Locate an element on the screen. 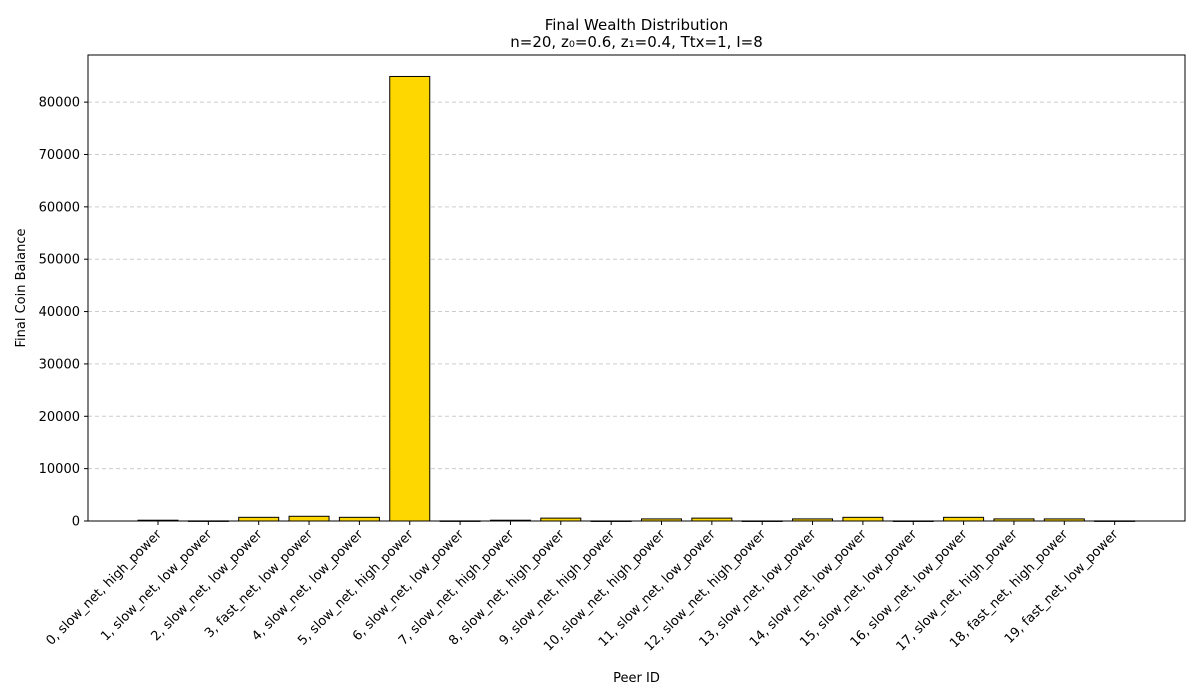 This screenshot has height=700, width=1200. y-tick-label: 30000 is located at coordinates (59, 364).